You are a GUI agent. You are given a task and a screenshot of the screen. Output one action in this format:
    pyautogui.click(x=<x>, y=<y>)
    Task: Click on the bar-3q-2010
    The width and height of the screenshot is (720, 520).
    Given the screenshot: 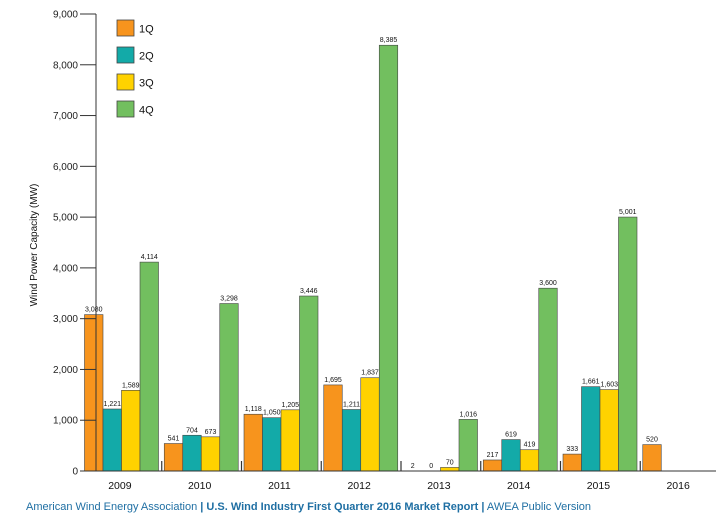 What is the action you would take?
    pyautogui.click(x=210, y=454)
    